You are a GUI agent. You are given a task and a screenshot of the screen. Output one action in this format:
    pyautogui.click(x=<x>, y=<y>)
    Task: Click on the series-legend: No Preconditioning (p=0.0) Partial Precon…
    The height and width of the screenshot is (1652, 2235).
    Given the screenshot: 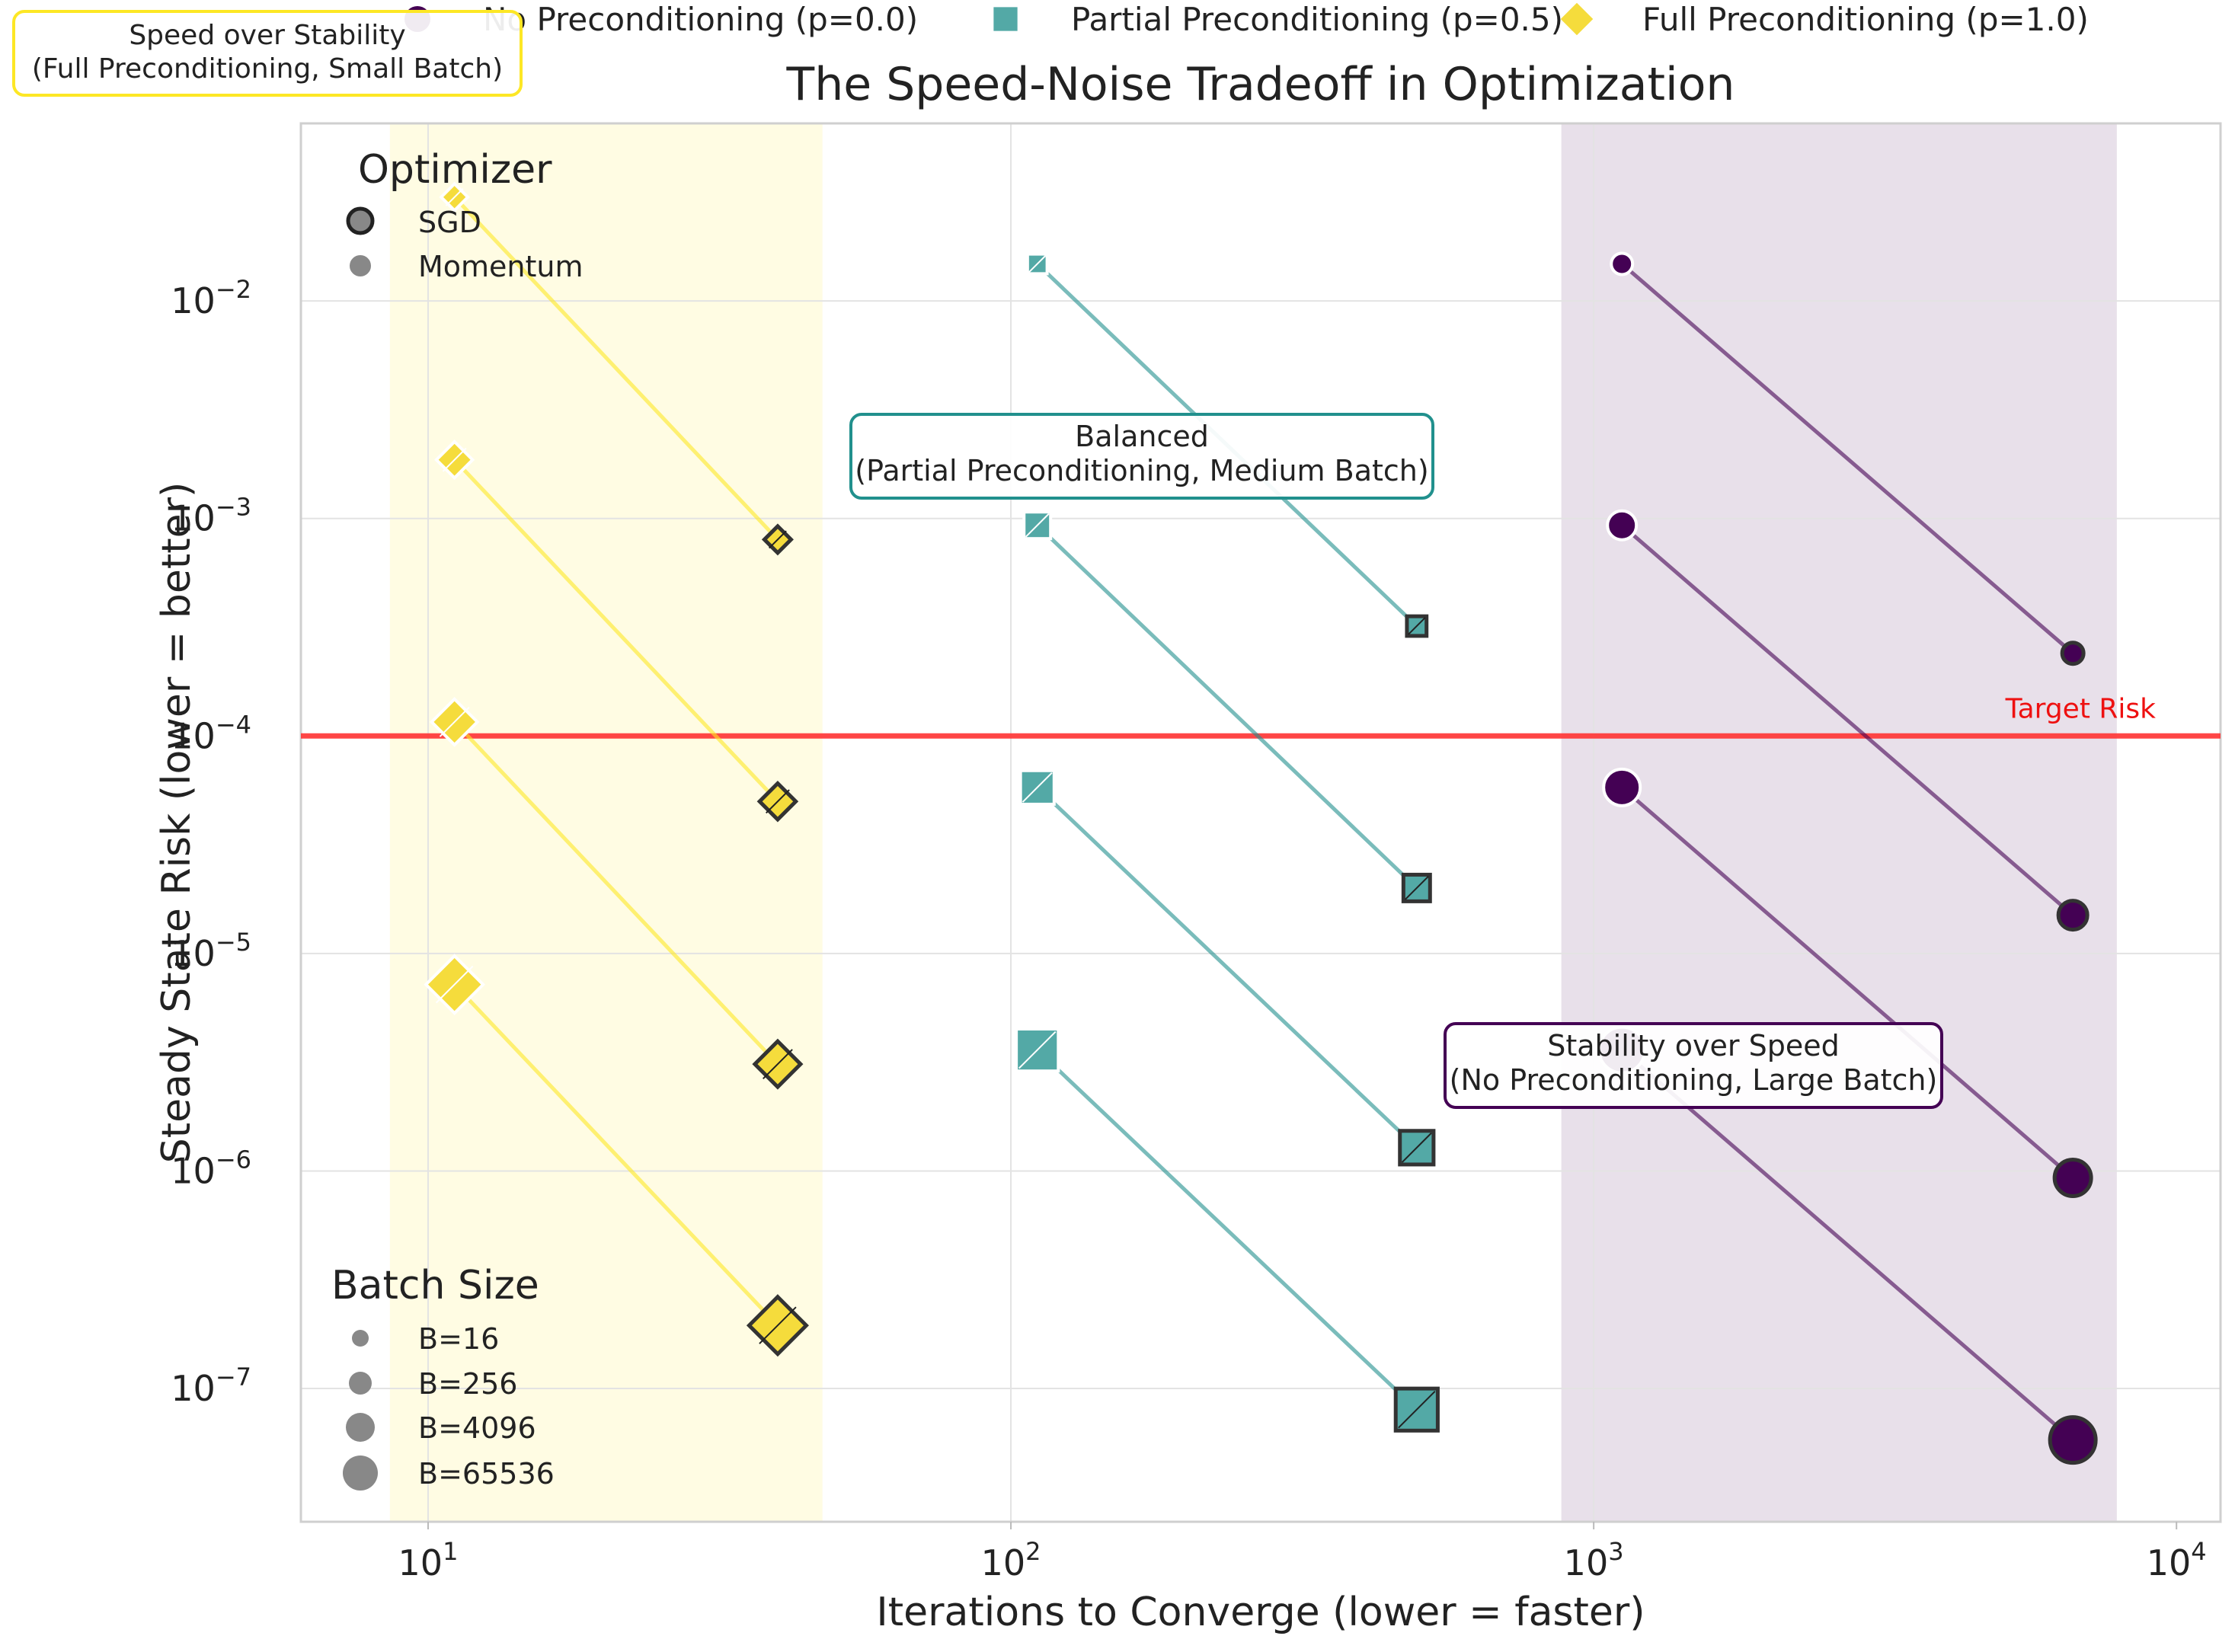 What is the action you would take?
    pyautogui.click(x=1246, y=19)
    